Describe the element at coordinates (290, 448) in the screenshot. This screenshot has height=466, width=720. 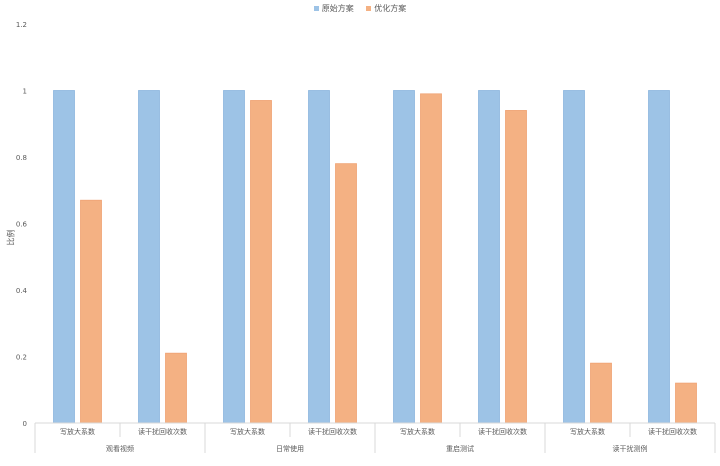
I see `group-label: 日常使用` at that location.